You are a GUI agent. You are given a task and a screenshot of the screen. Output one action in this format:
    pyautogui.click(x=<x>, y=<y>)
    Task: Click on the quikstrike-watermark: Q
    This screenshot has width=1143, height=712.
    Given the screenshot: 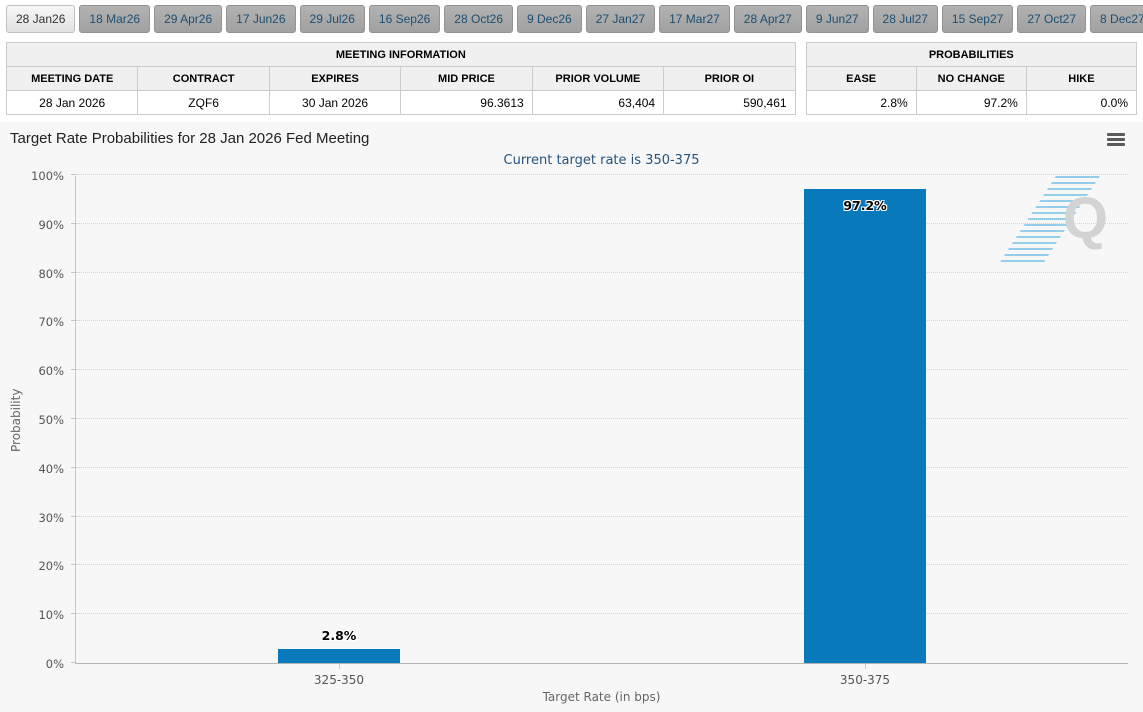 What is the action you would take?
    pyautogui.click(x=1054, y=219)
    